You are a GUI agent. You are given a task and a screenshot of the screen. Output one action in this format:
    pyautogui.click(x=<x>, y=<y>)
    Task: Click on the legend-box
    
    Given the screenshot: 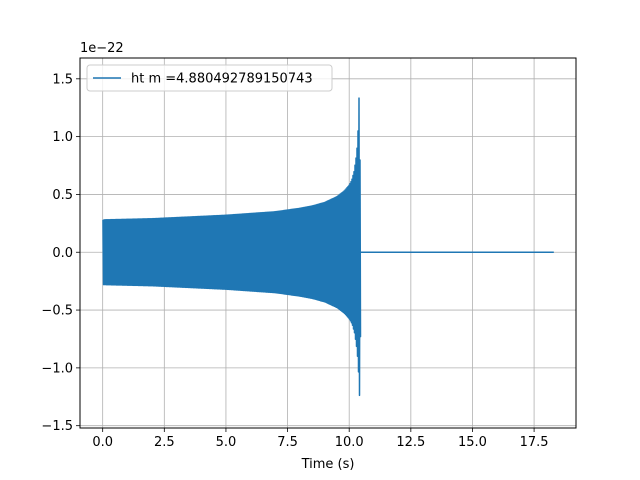 What is the action you would take?
    pyautogui.click(x=209, y=78)
    